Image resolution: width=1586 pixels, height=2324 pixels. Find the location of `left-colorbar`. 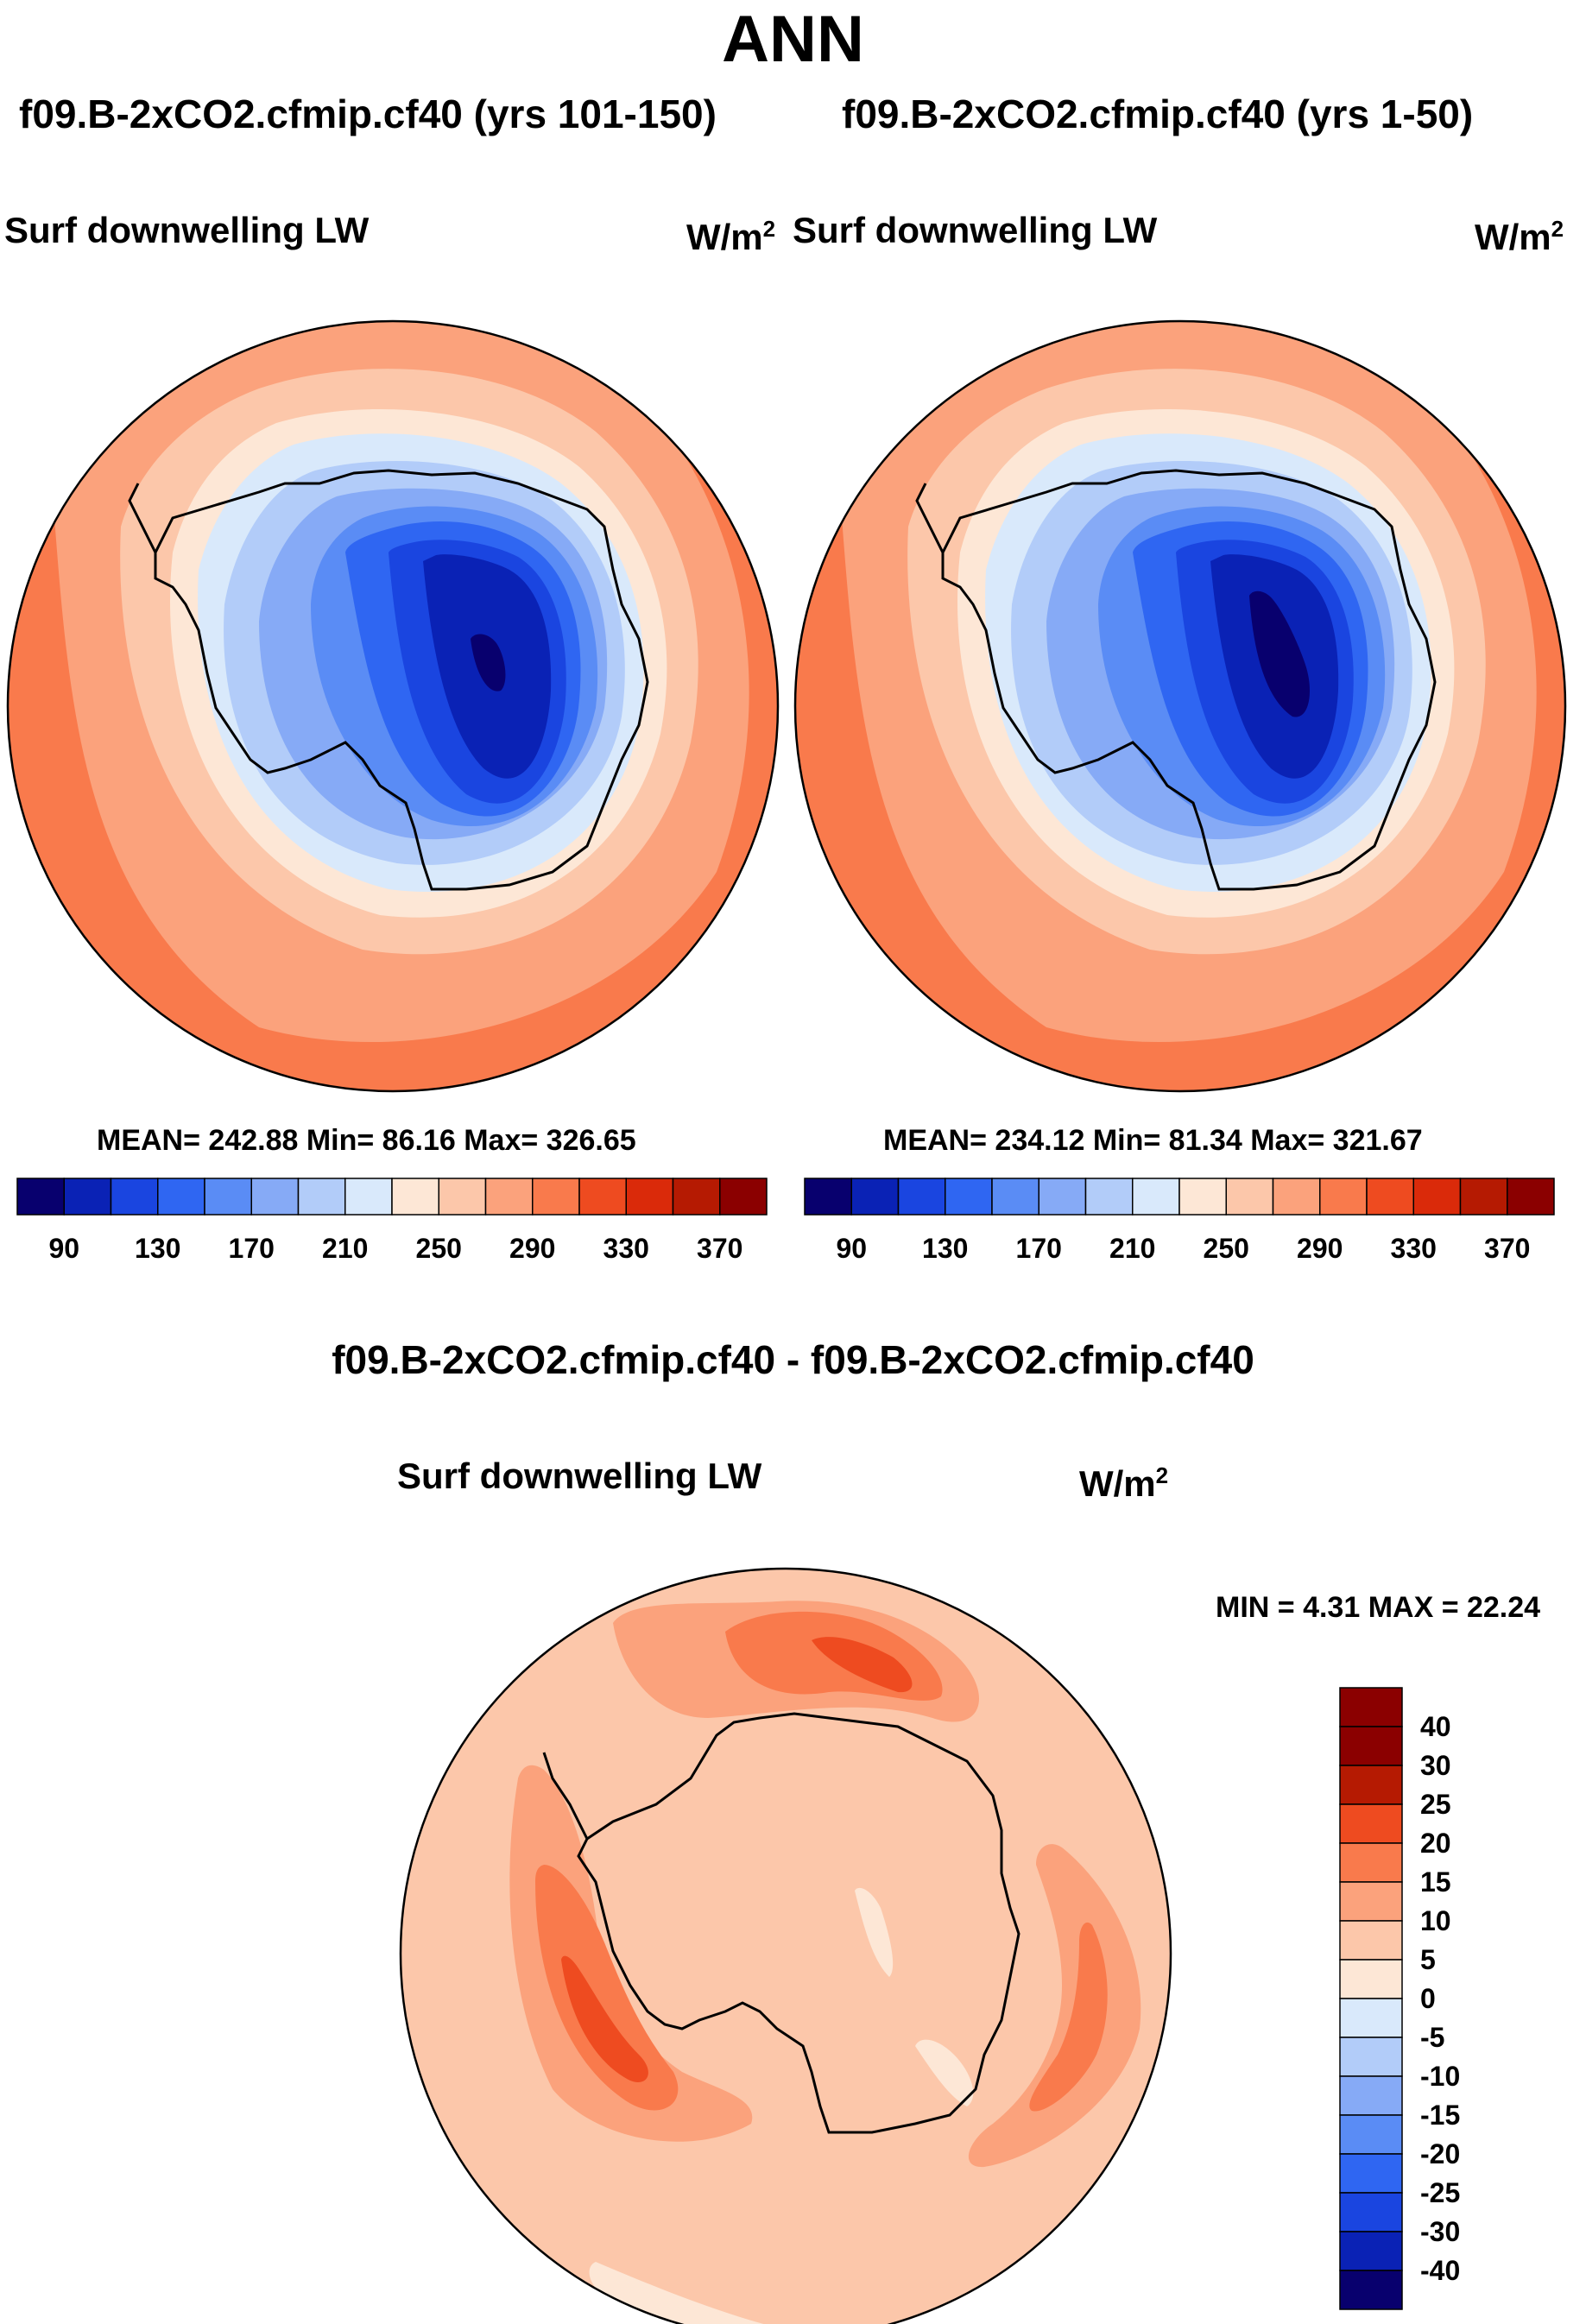

left-colorbar is located at coordinates (392, 1197).